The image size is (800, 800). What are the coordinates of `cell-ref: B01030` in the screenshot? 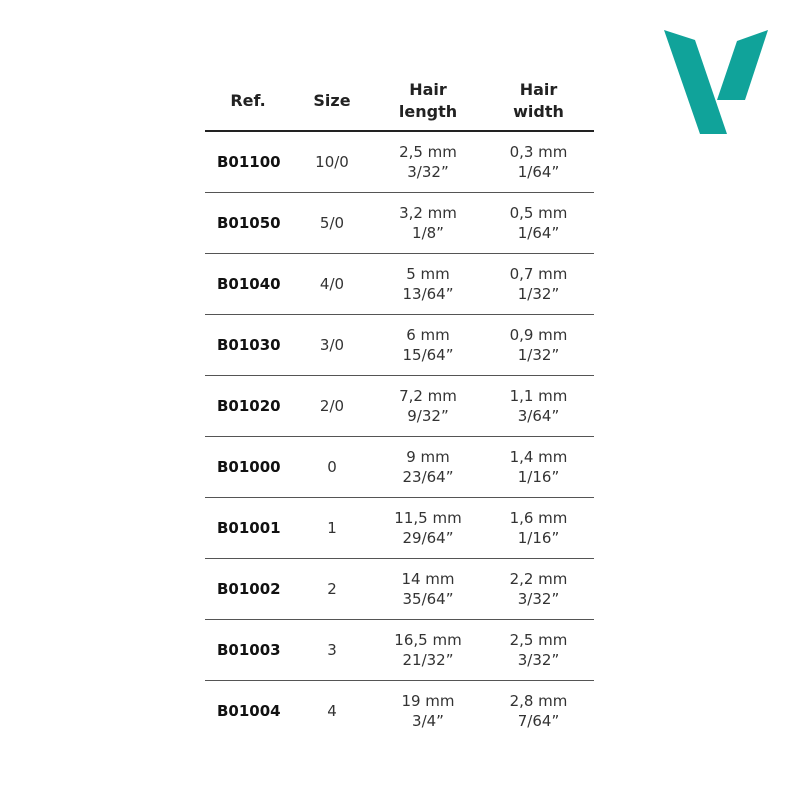 It's located at (248, 345).